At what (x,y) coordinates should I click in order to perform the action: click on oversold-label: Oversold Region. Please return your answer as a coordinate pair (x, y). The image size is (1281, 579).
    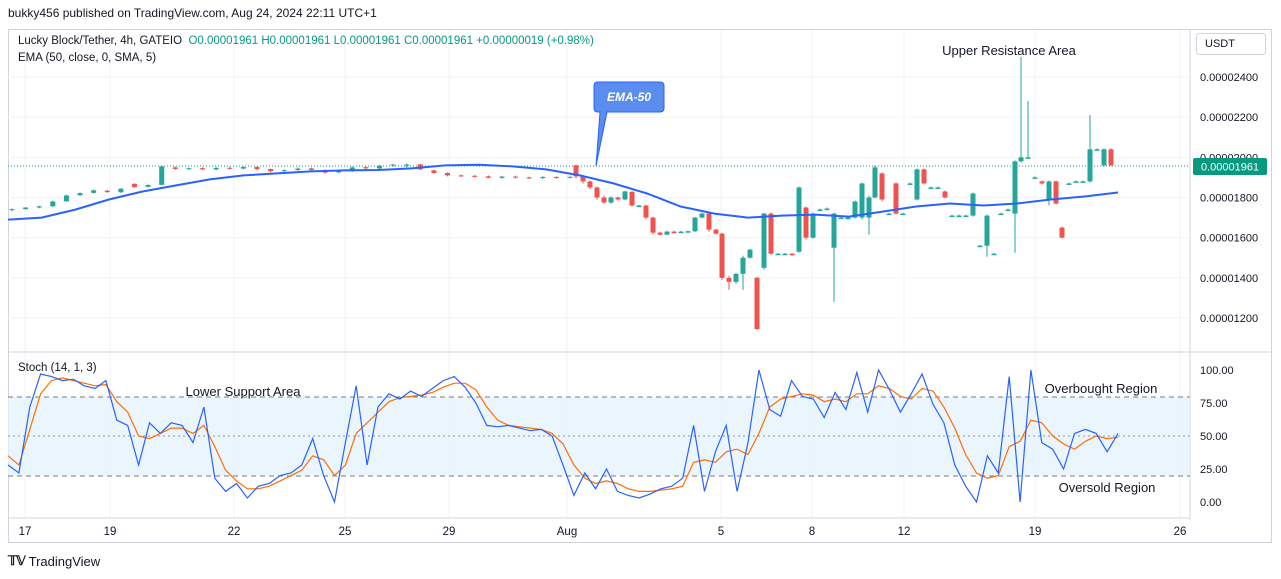
    Looking at the image, I should click on (1107, 487).